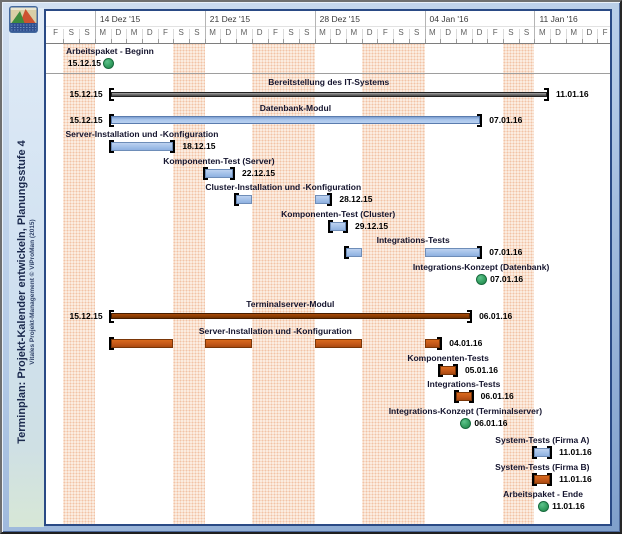  What do you see at coordinates (543, 494) in the screenshot?
I see `task-label: Arbeitspaket - Ende` at bounding box center [543, 494].